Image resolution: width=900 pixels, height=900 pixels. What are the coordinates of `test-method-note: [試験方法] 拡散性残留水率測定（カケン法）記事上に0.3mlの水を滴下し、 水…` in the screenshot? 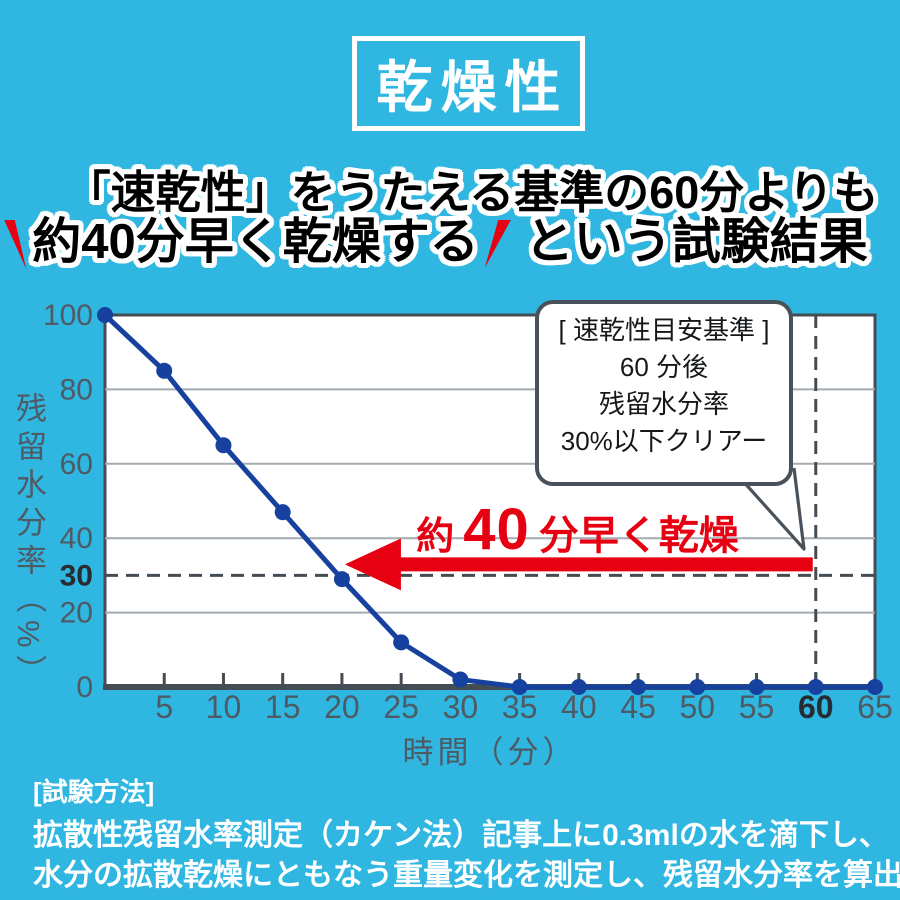 It's located at (466, 834).